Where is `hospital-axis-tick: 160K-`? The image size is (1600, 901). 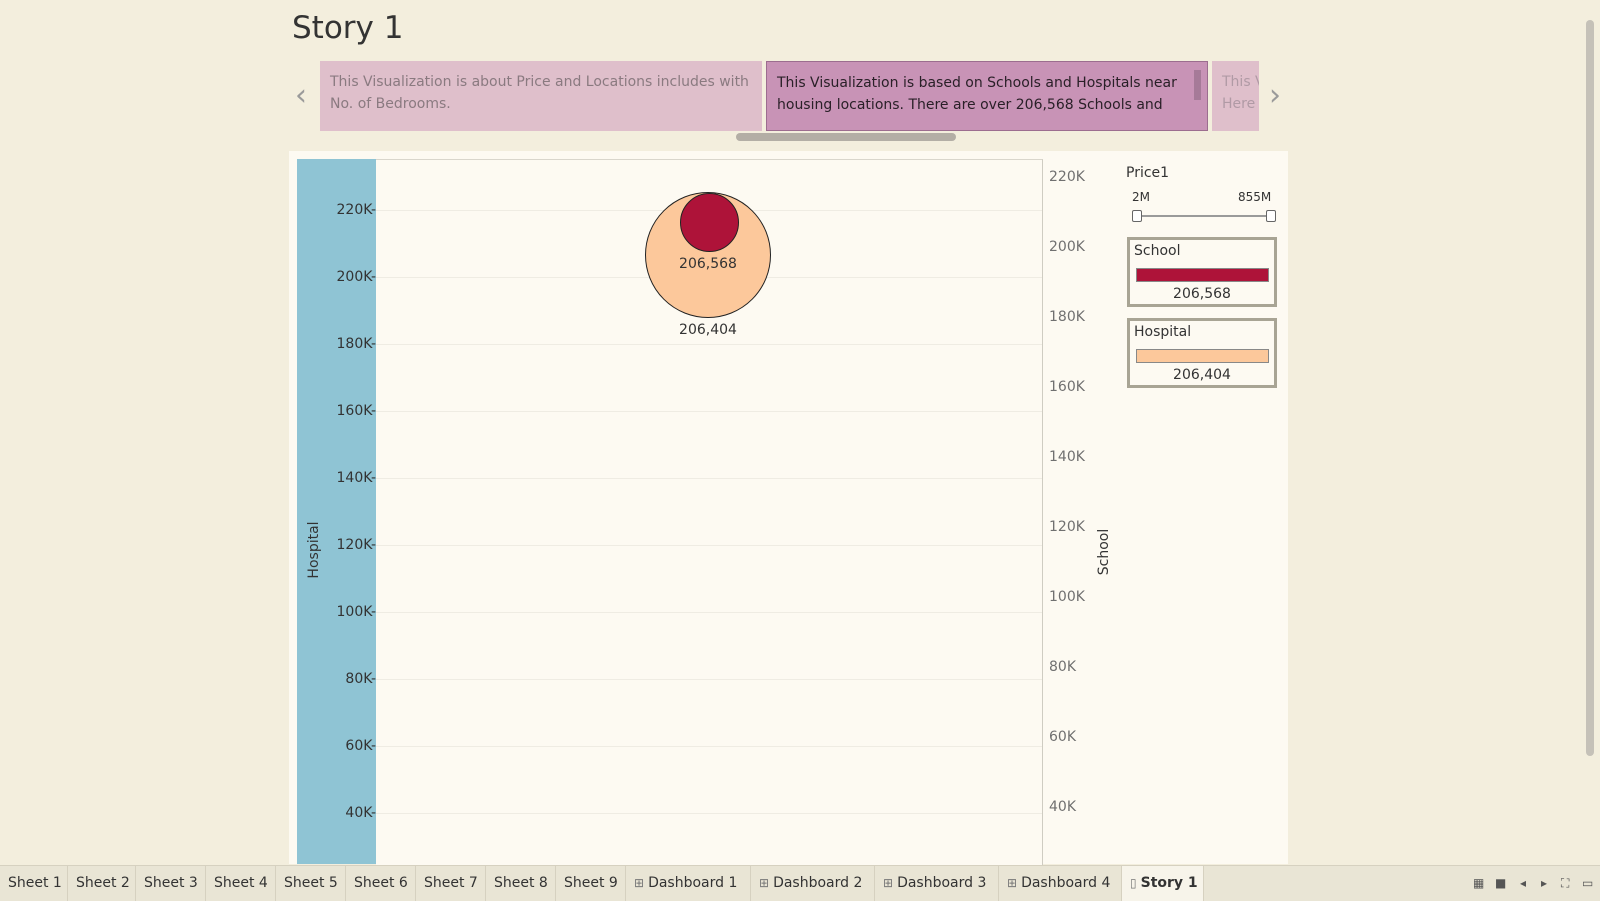 hospital-axis-tick: 160K- is located at coordinates (356, 411).